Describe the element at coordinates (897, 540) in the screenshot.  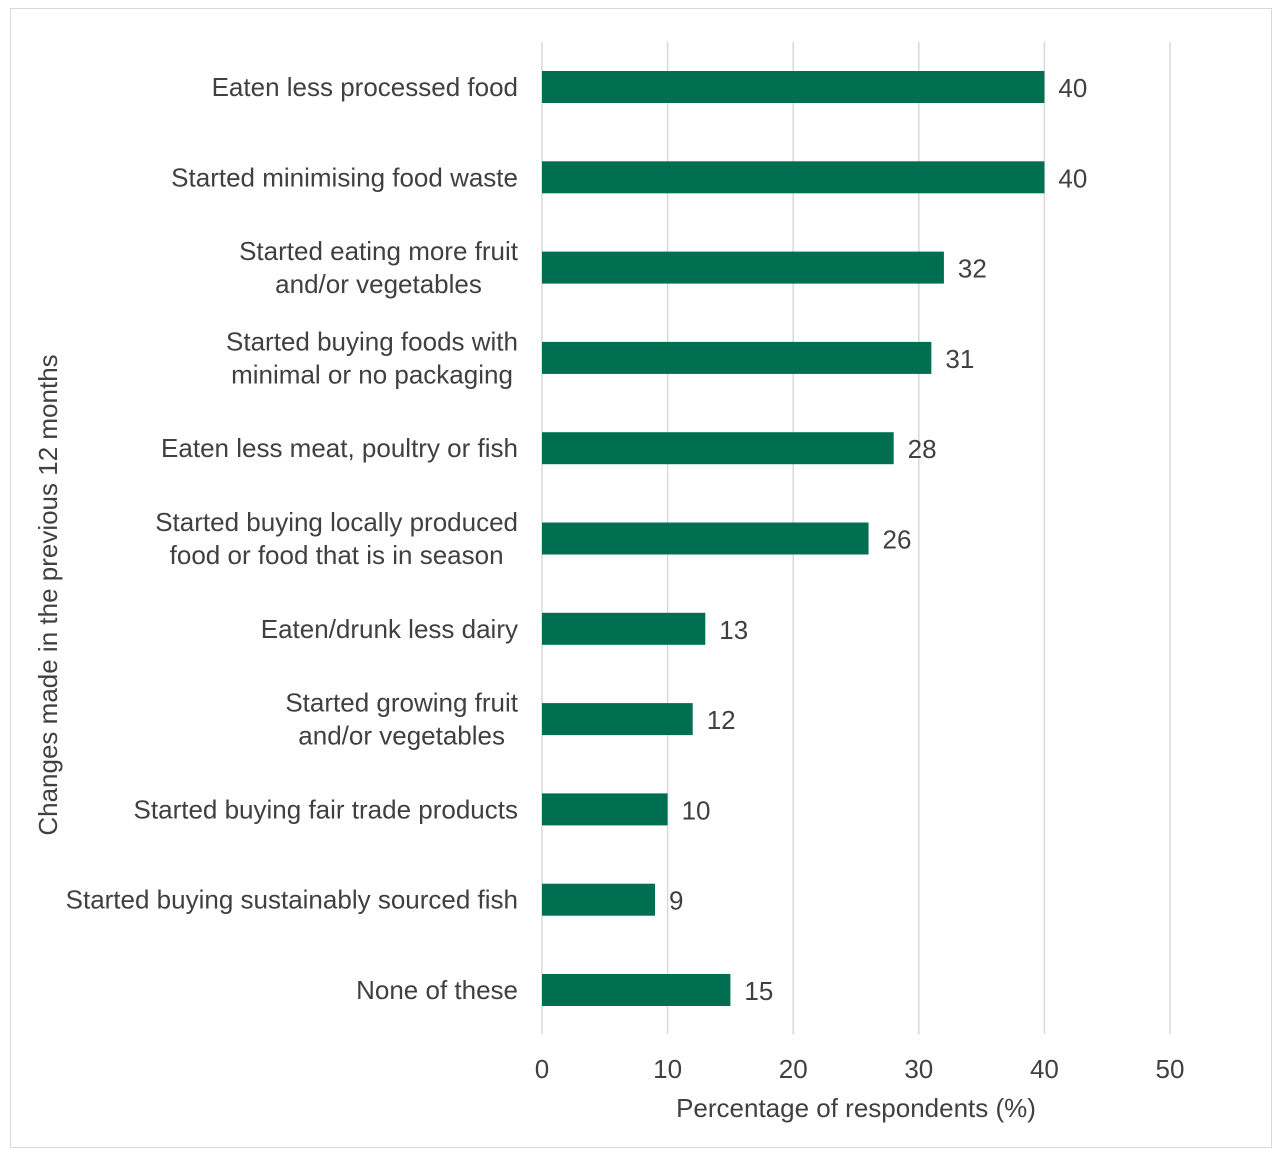
I see `value-label: 26` at that location.